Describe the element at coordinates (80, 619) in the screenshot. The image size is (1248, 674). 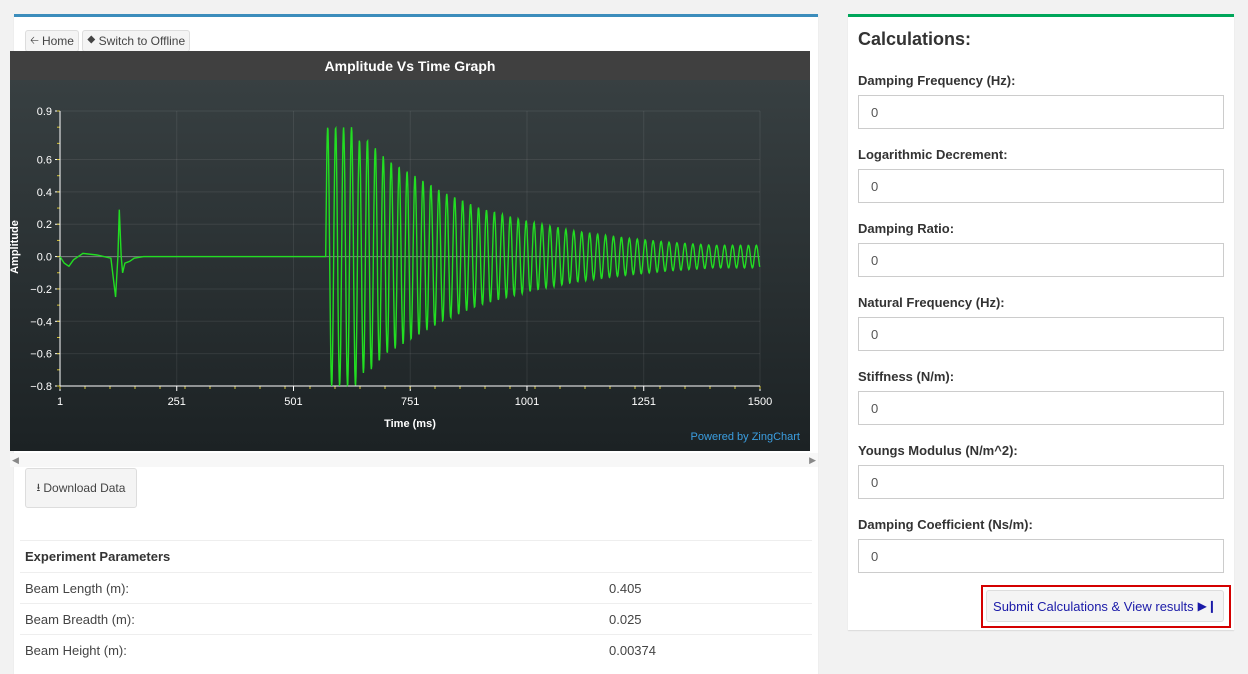
I see `param-label-breadth: Beam Breadth (m):` at that location.